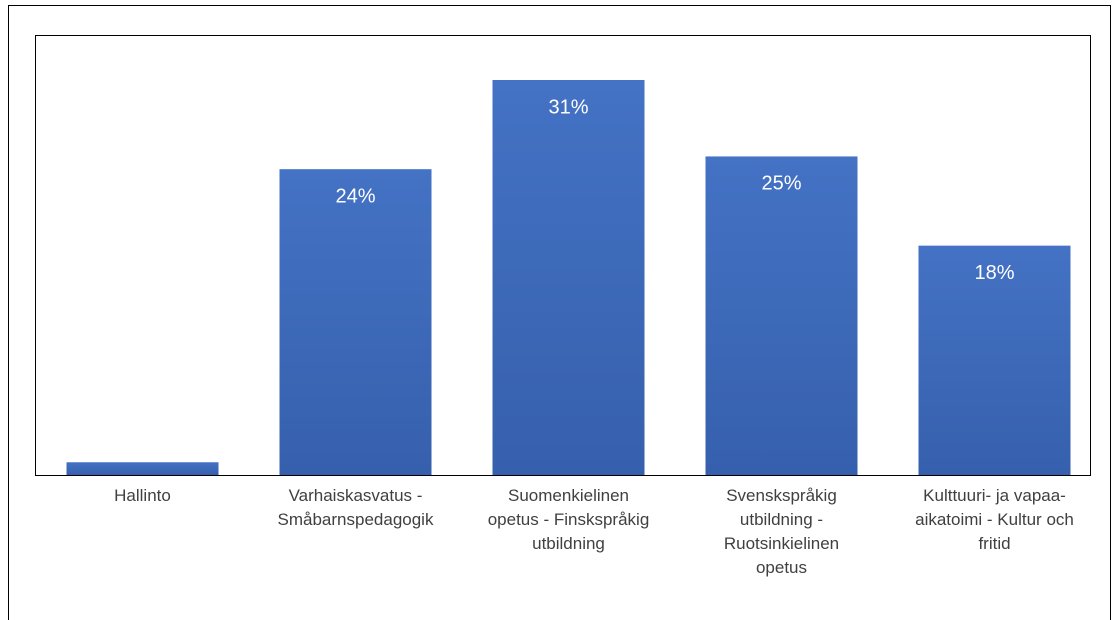 The height and width of the screenshot is (620, 1117). What do you see at coordinates (994, 273) in the screenshot?
I see `value-label: 18%` at bounding box center [994, 273].